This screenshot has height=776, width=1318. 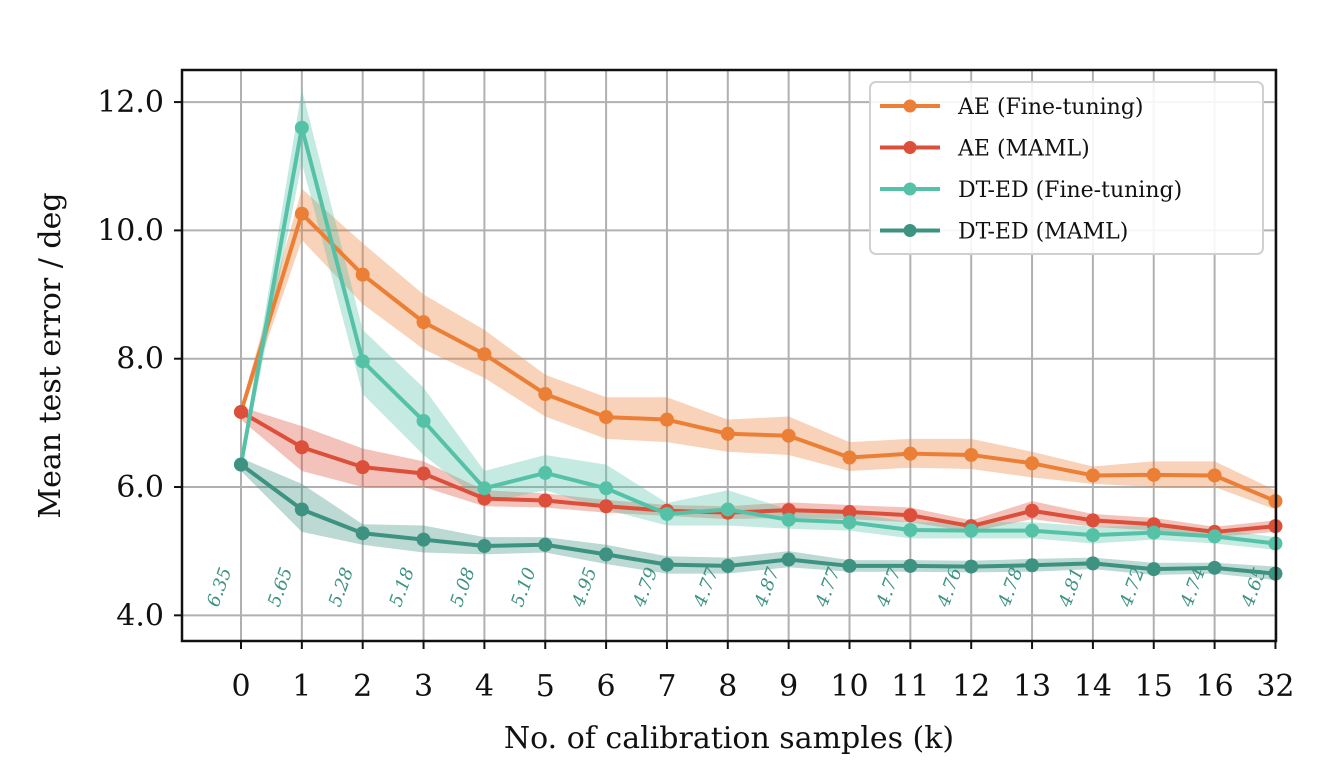 What do you see at coordinates (1023, 149) in the screenshot?
I see `legend-label: AE (MAML)` at bounding box center [1023, 149].